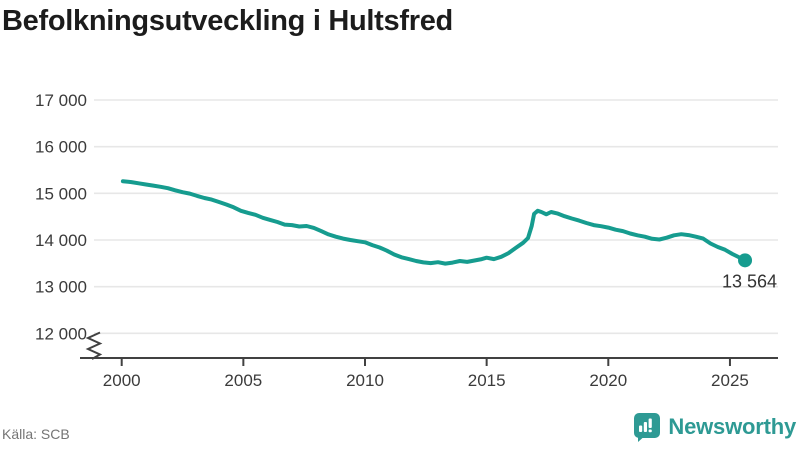 The image size is (800, 450). What do you see at coordinates (227, 21) in the screenshot?
I see `chart-title: Befolkningsutveckling i Hultsfred` at bounding box center [227, 21].